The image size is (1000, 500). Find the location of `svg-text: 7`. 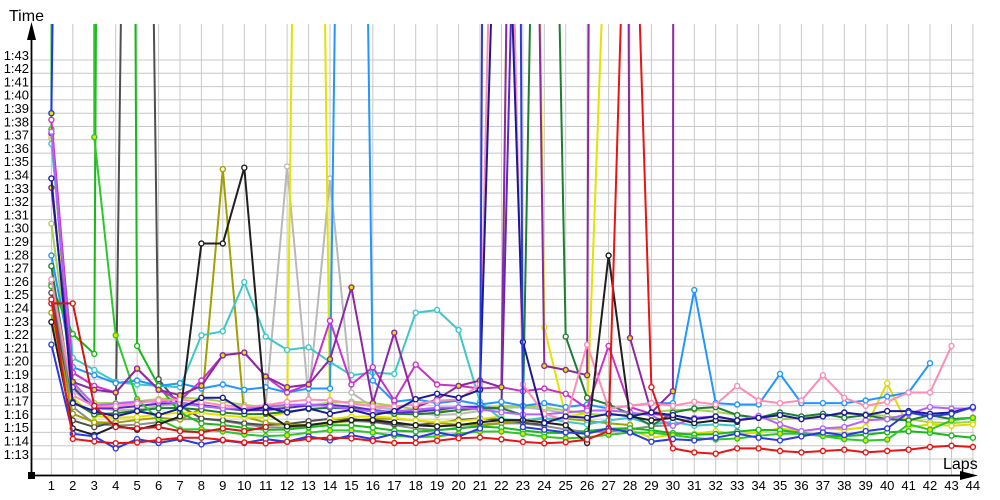

svg-text: 7 is located at coordinates (179, 485).